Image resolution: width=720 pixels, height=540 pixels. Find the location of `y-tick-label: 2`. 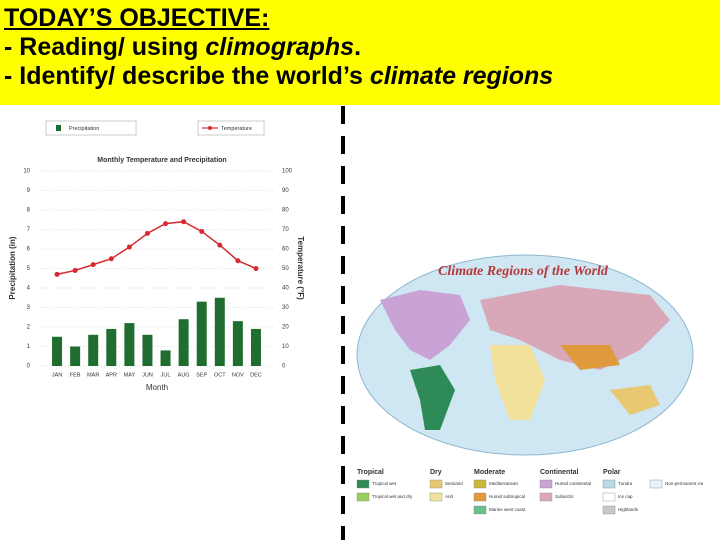

y-tick-label: 2 is located at coordinates (29, 328).